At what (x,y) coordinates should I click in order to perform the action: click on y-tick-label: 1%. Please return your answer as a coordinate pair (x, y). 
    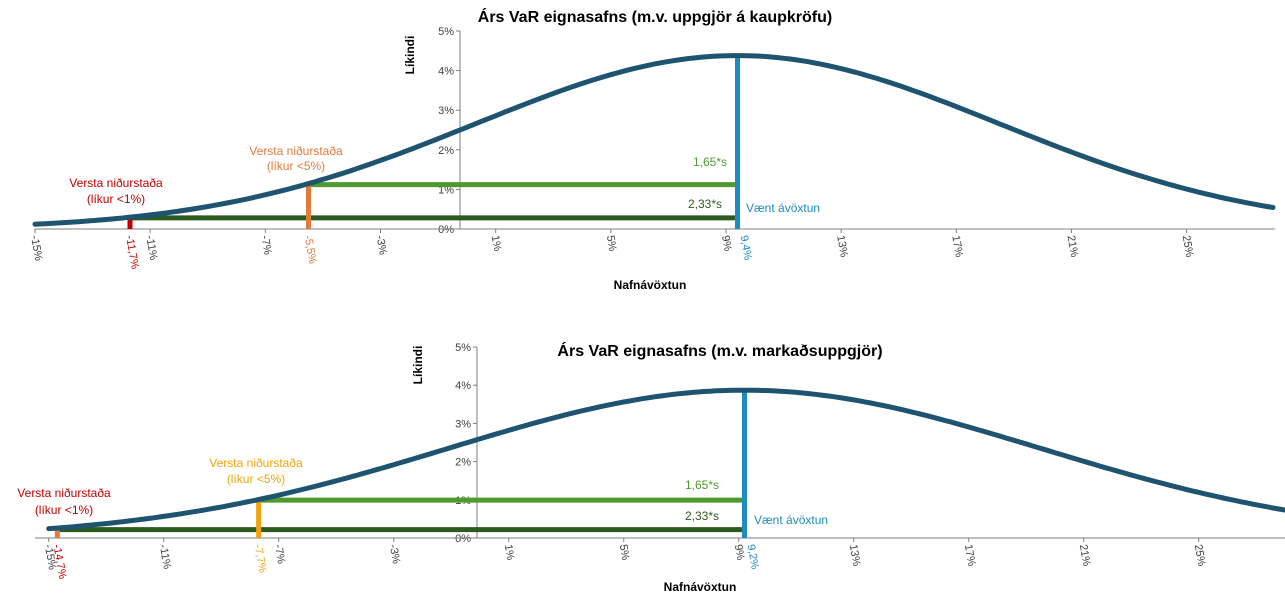
    Looking at the image, I should click on (446, 190).